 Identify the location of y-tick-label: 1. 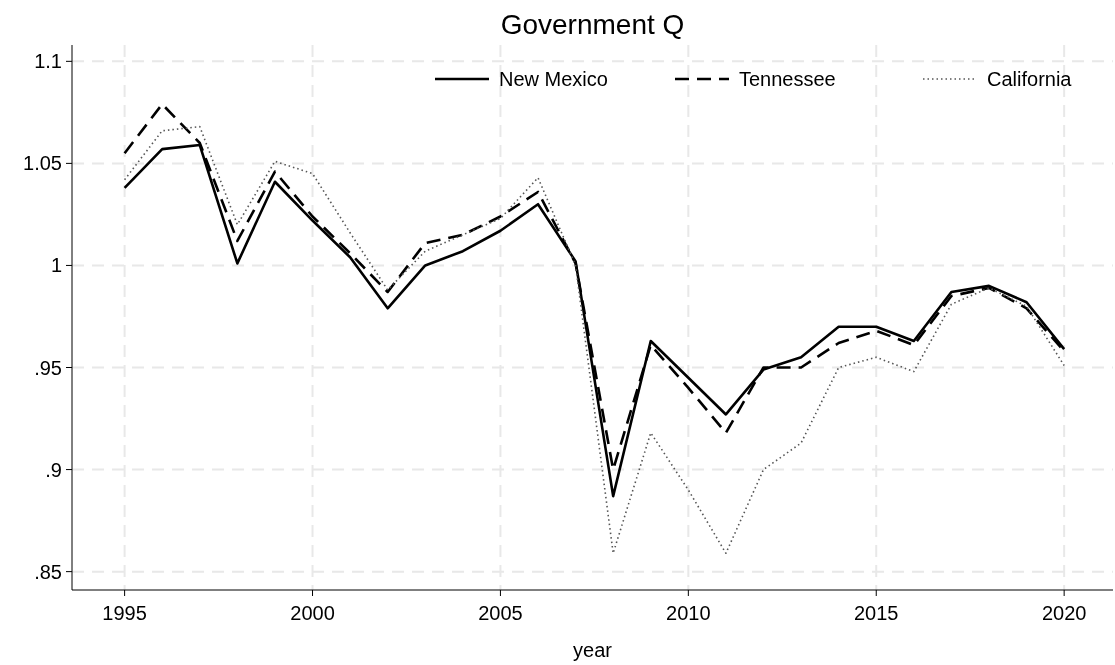
(56, 265).